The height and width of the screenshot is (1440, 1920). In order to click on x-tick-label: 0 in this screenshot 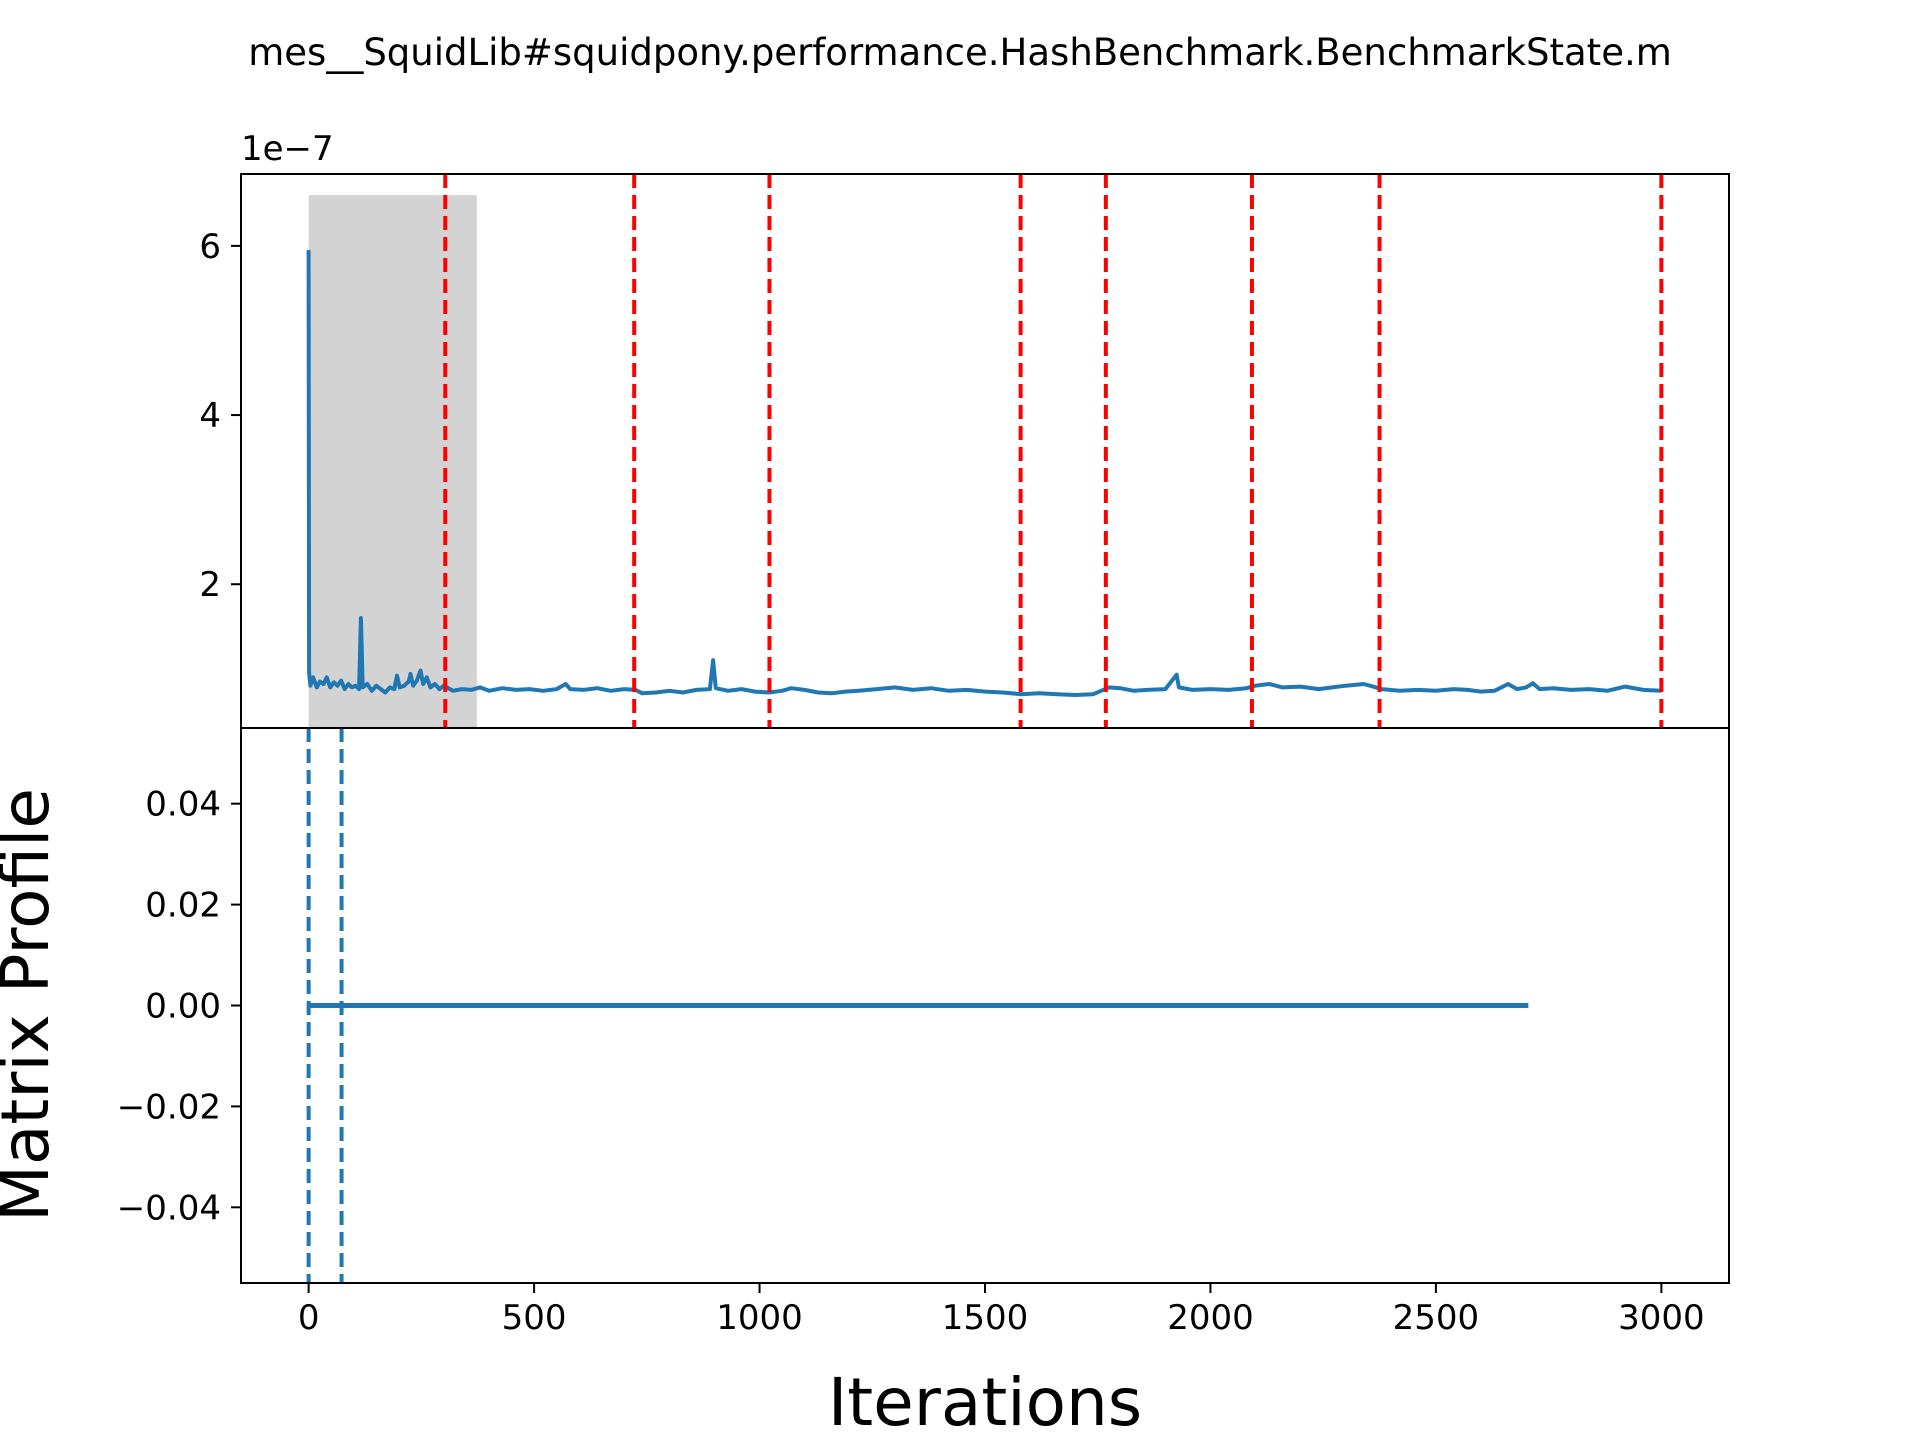, I will do `click(309, 1318)`.